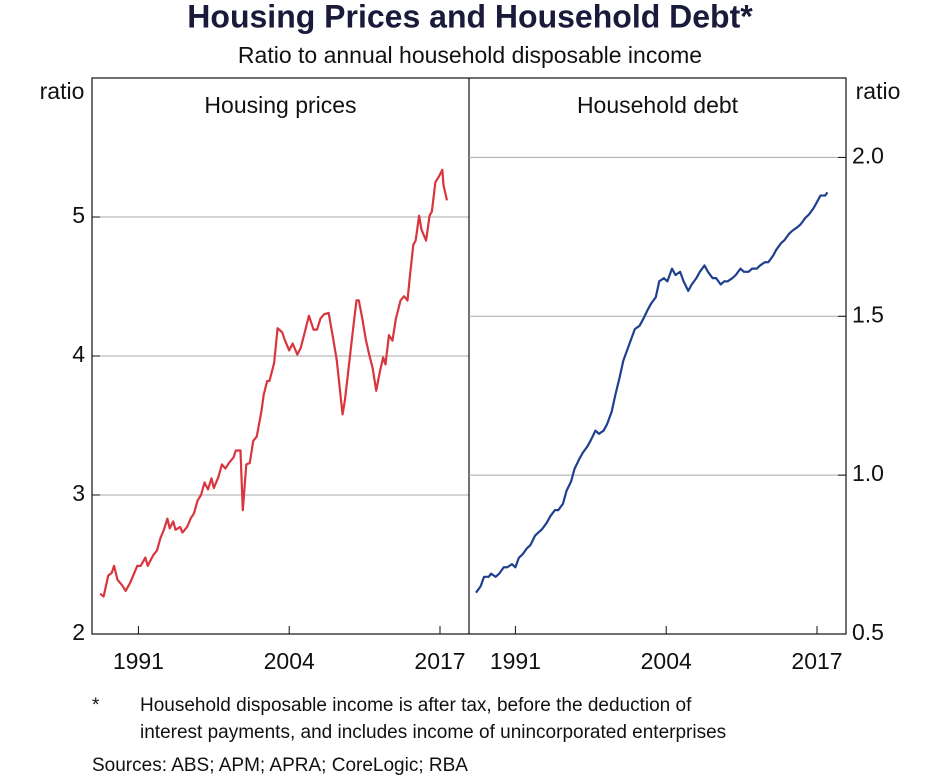 This screenshot has width=941, height=783. I want to click on y-tick-label: 2, so click(78, 632).